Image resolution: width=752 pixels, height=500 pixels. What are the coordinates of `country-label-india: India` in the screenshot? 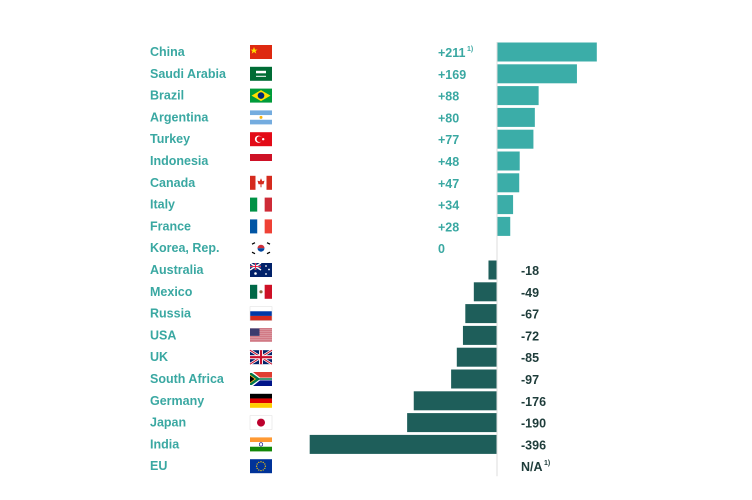 It's located at (165, 444).